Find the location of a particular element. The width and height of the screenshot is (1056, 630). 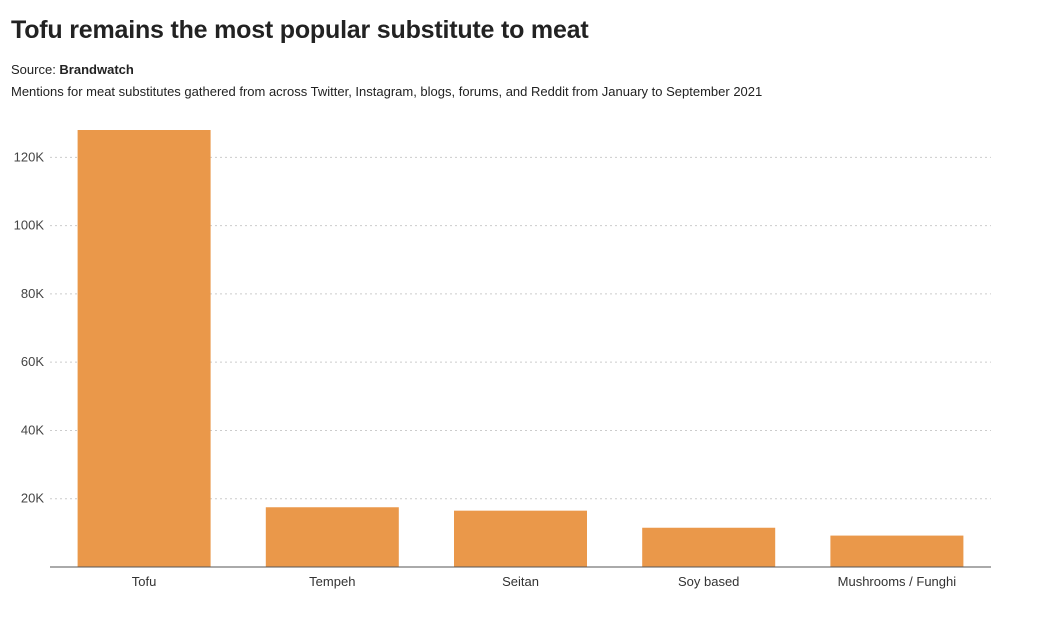

chart-source: Source: Brandwatch is located at coordinates (72, 69).